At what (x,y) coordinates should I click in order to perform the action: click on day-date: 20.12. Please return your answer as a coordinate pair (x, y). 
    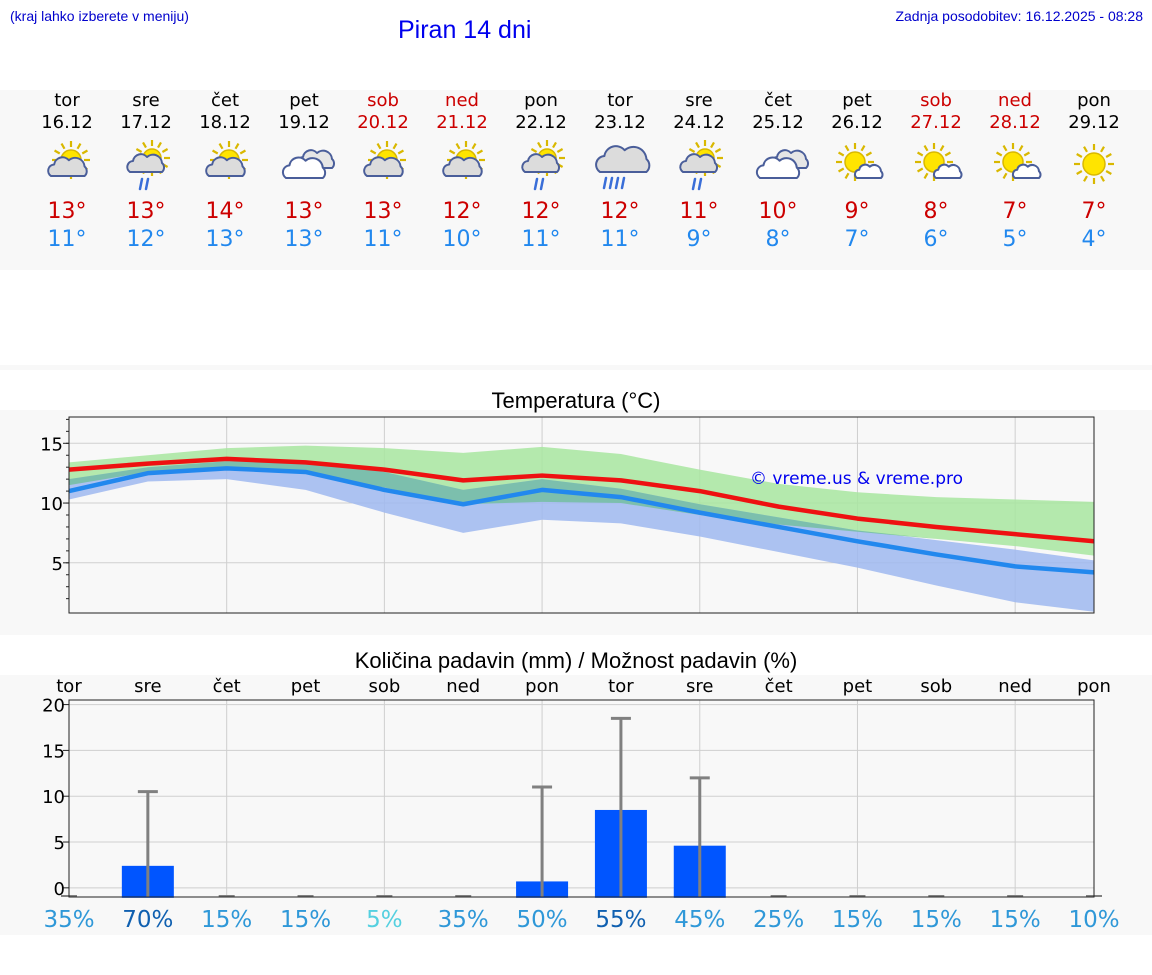
    Looking at the image, I should click on (383, 122).